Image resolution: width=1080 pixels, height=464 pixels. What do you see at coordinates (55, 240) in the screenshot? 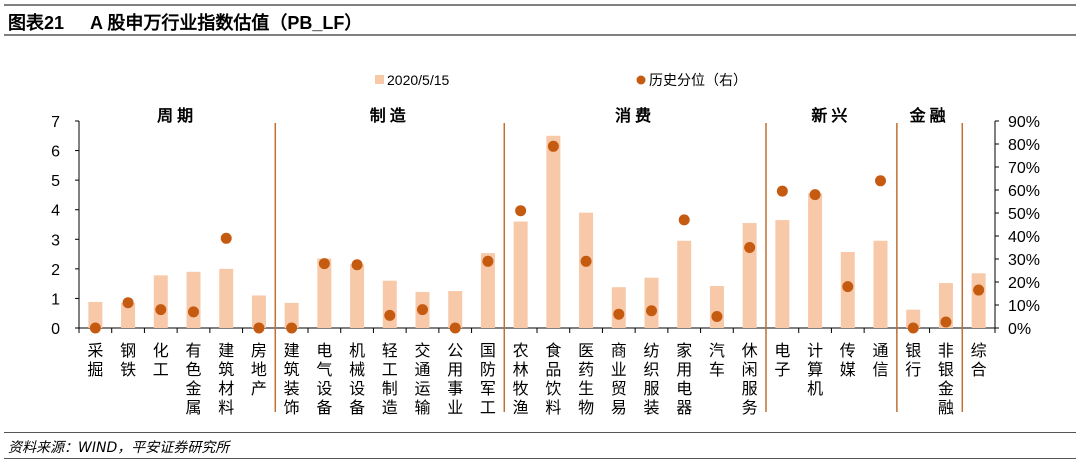
I see `left-tick-label: 3` at bounding box center [55, 240].